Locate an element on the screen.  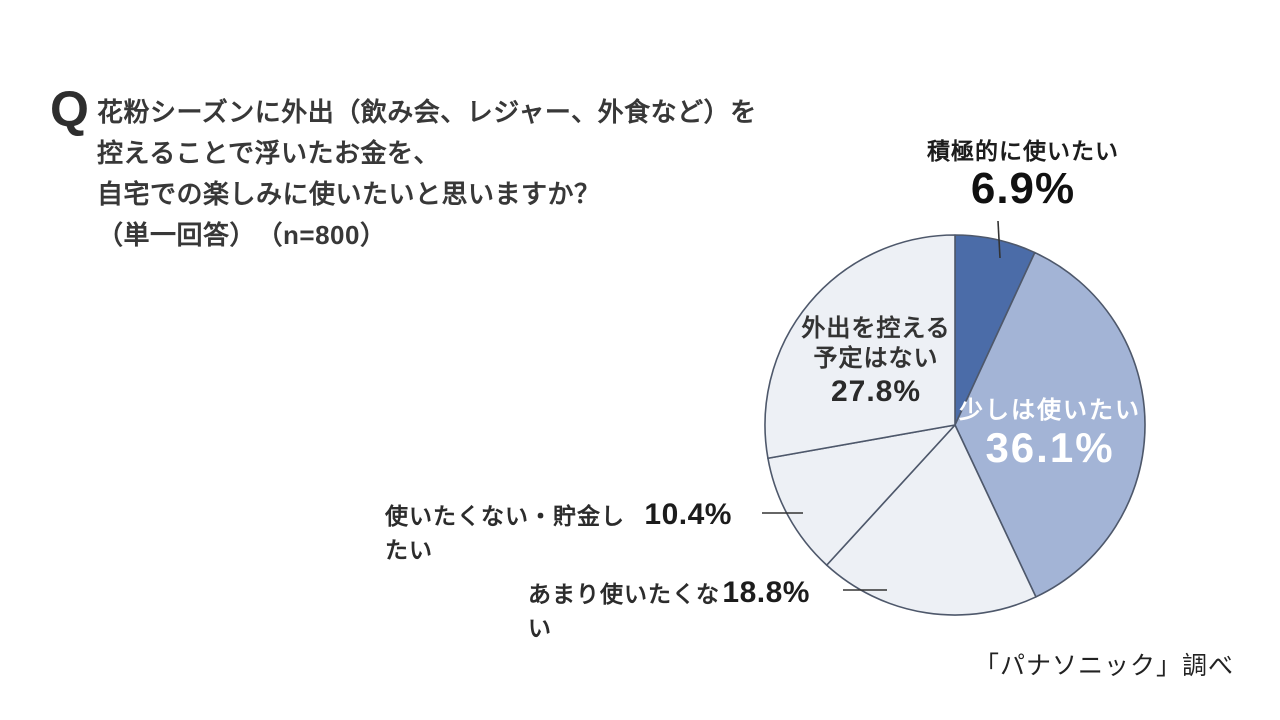
label-actively-spend: 積極的に使いたい 6.9% is located at coordinates (1023, 172).